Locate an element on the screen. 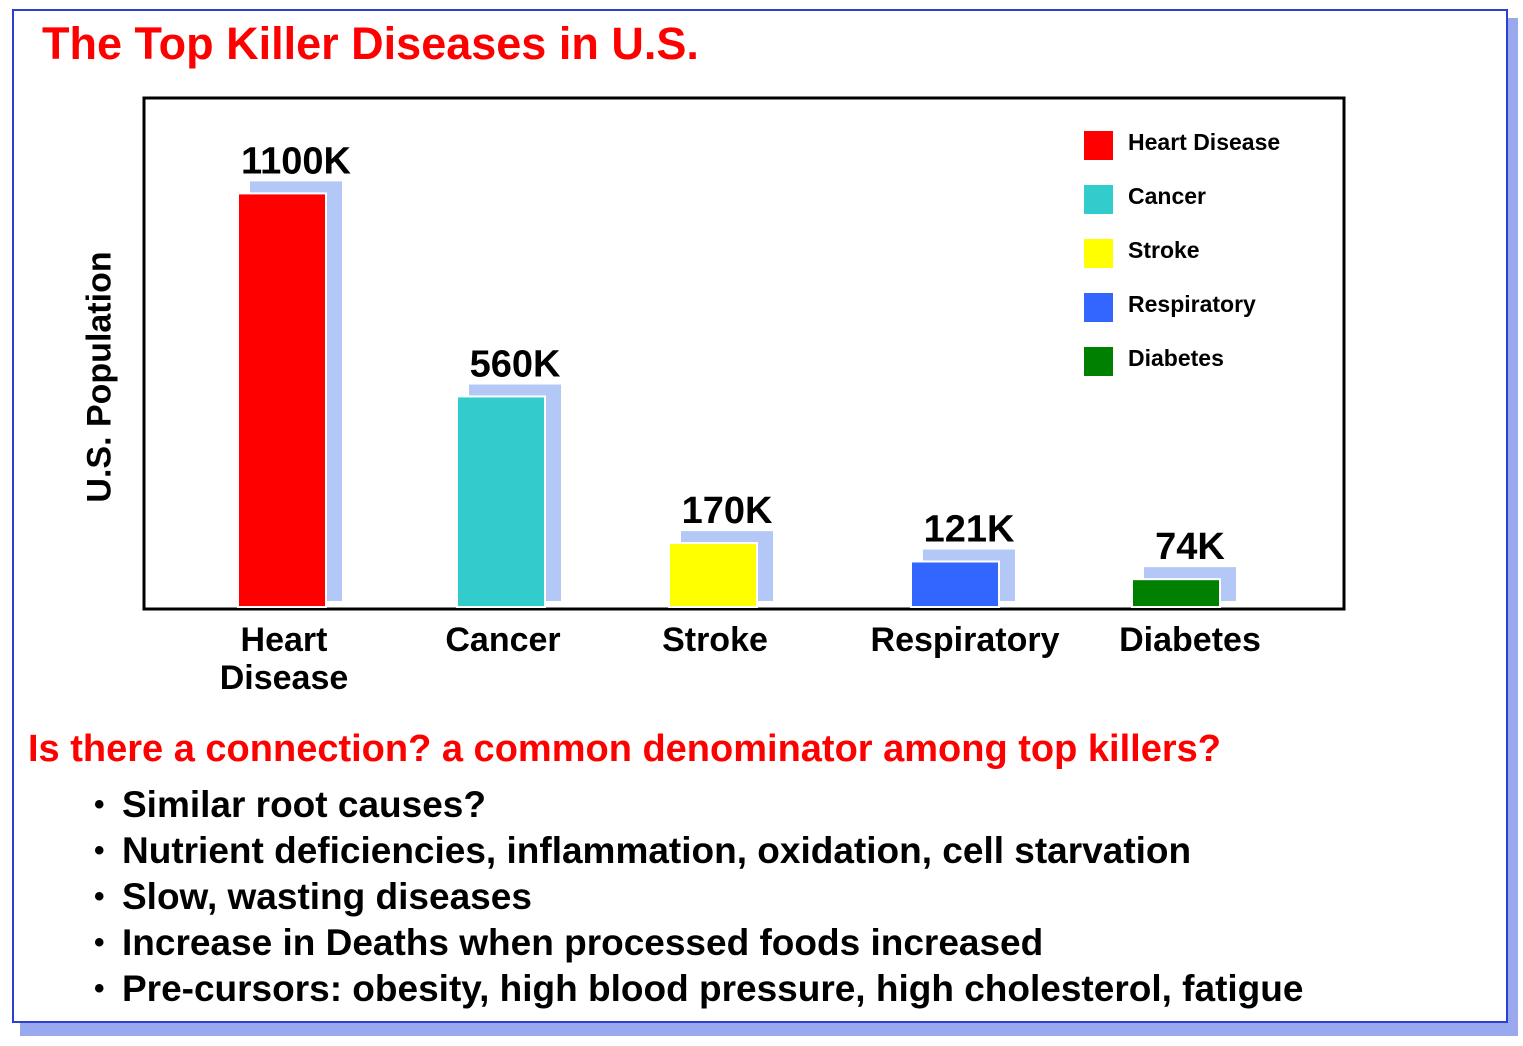  bullet-item: • Similar root causes? is located at coordinates (698, 805).